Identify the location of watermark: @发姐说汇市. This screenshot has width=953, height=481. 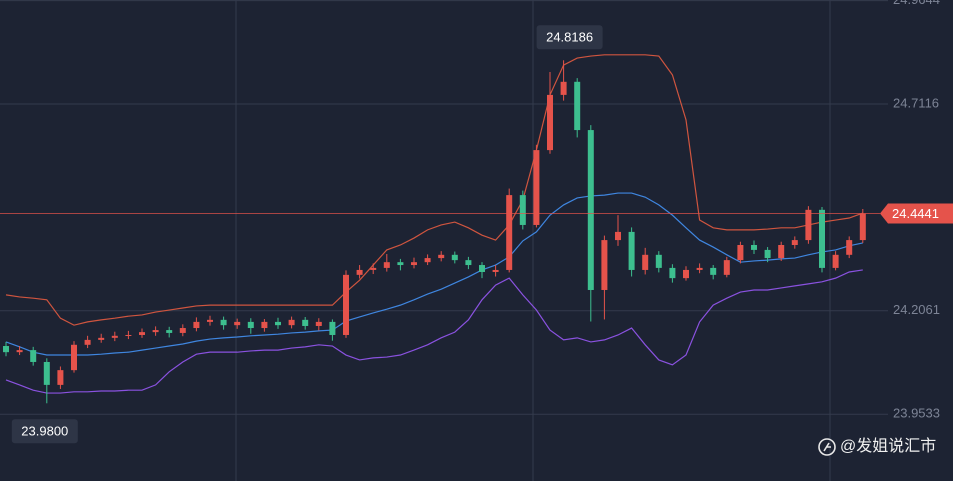
(877, 446).